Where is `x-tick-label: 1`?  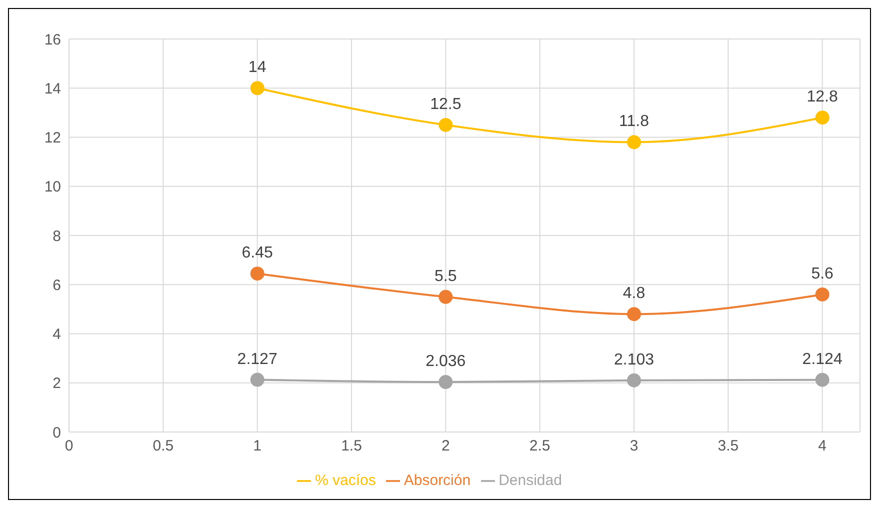
x-tick-label: 1 is located at coordinates (257, 446).